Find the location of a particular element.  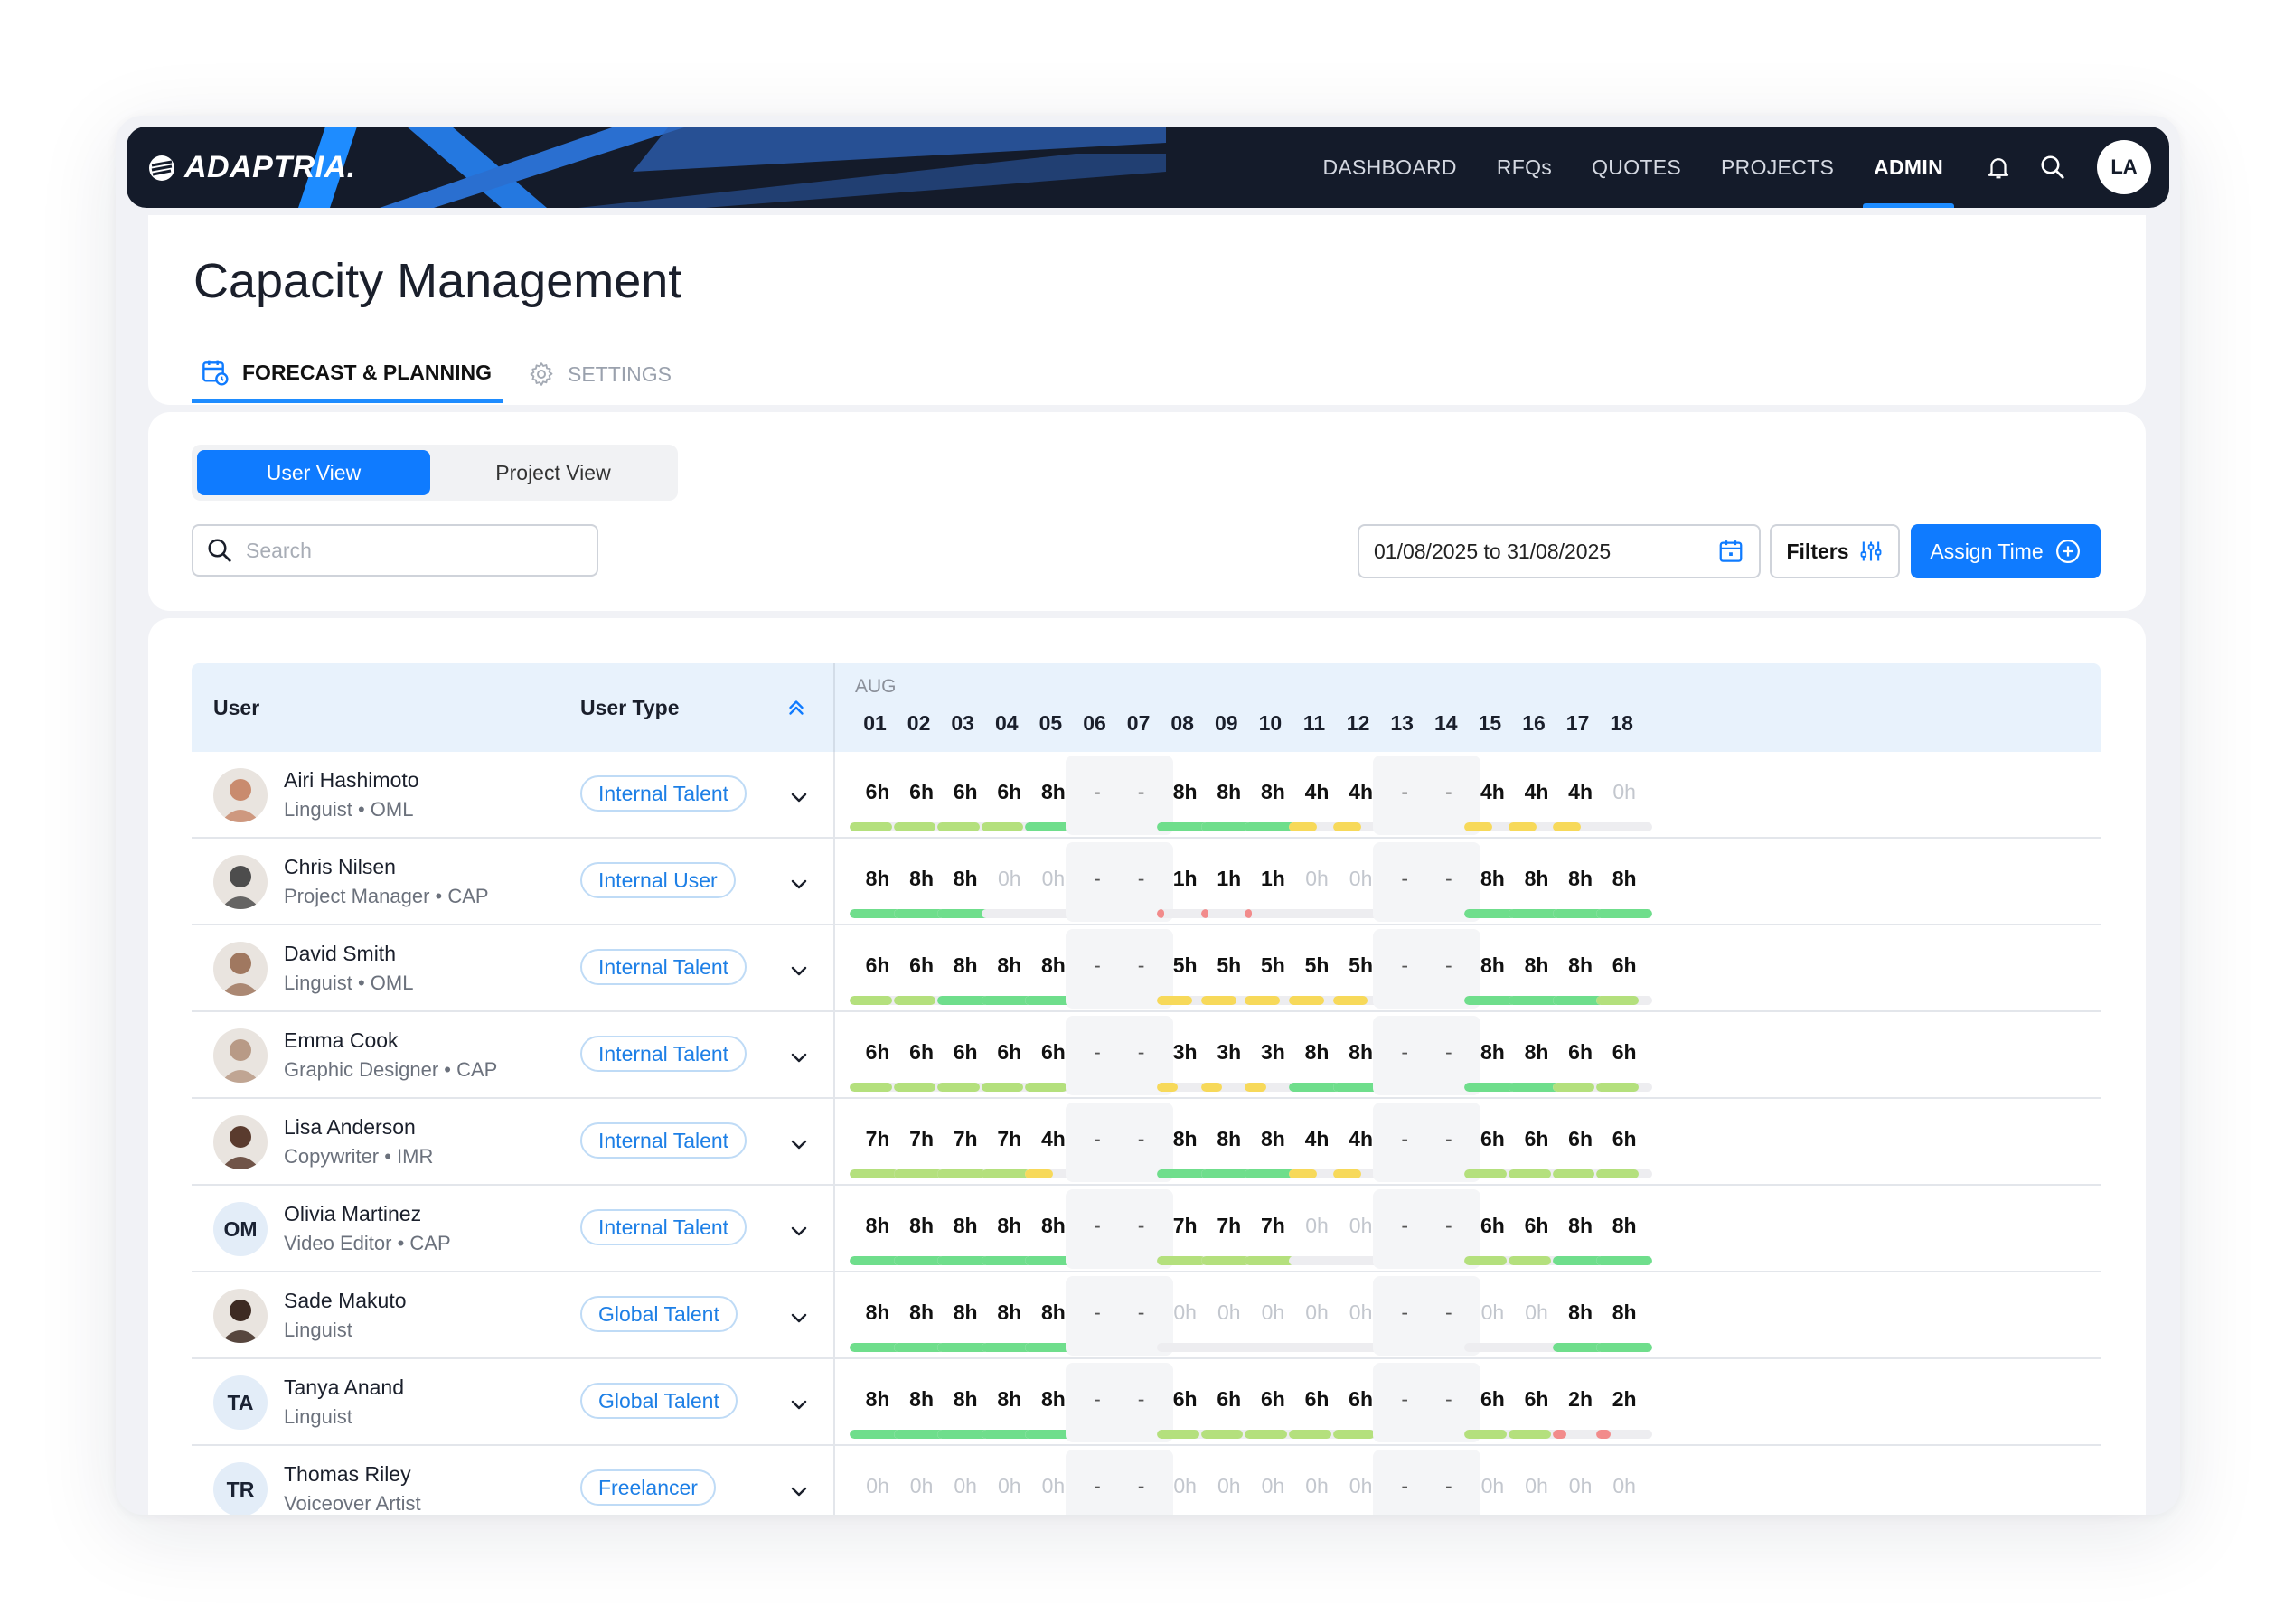

search-input is located at coordinates (417, 550).